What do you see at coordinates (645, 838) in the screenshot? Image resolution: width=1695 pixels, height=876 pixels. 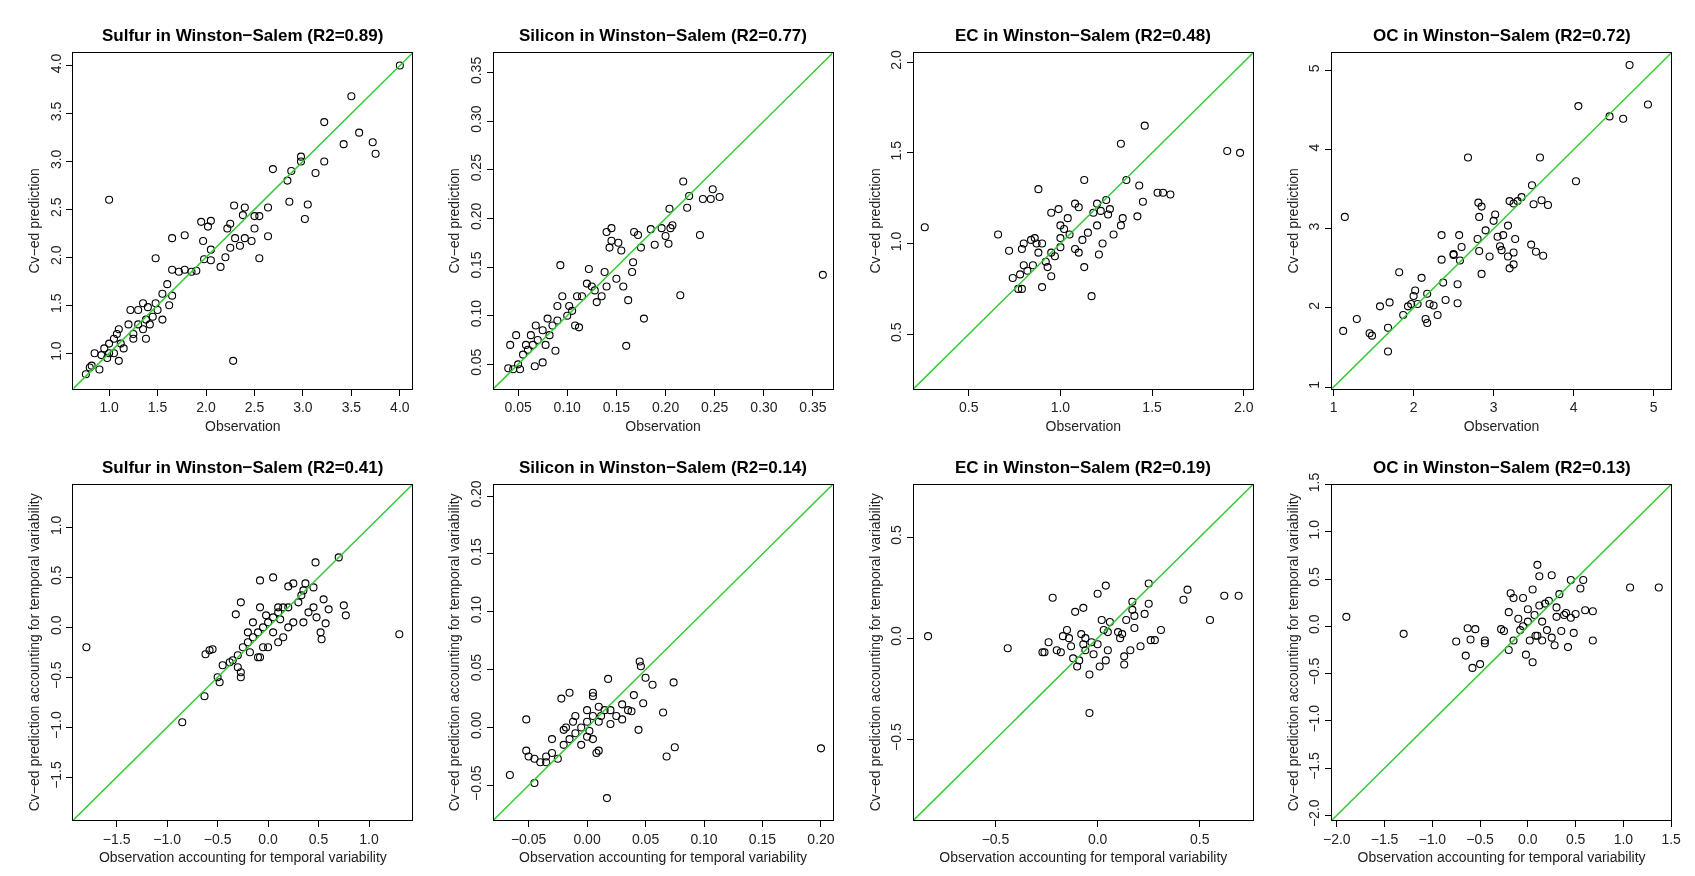 I see `x-tick-label: 0.05` at bounding box center [645, 838].